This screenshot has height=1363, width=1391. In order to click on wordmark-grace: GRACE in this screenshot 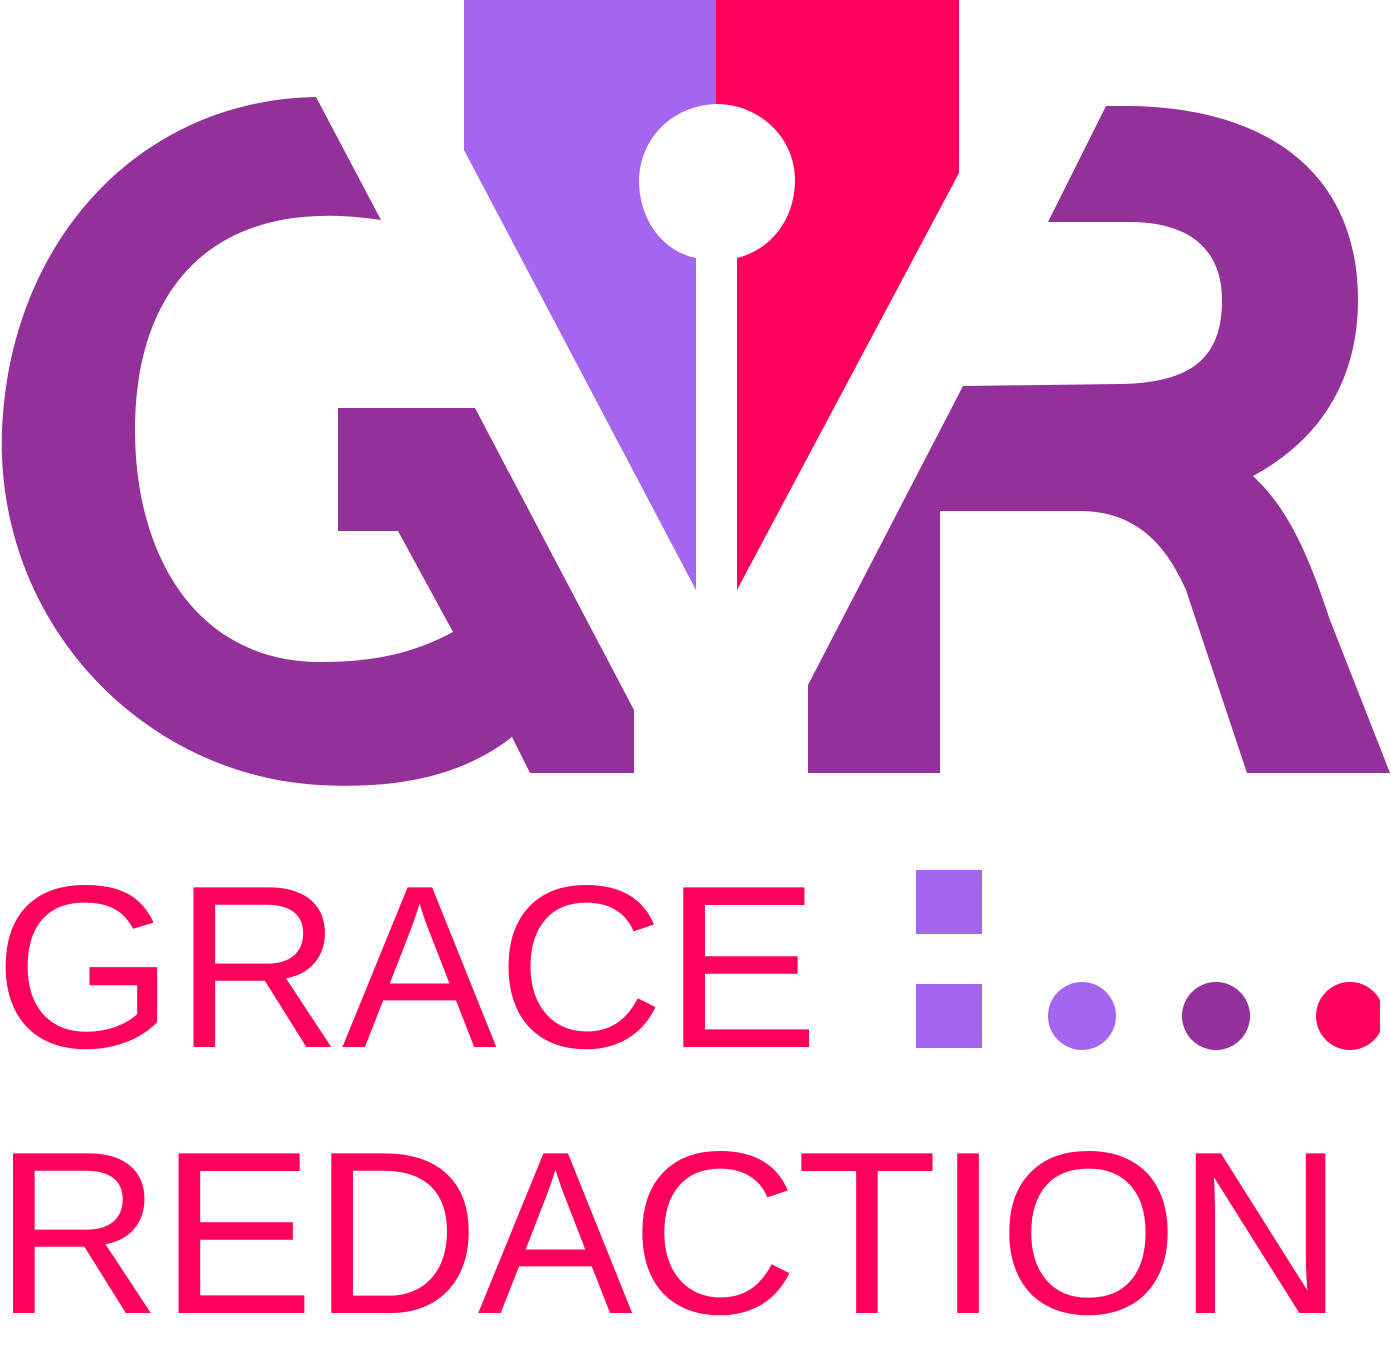, I will do `click(410, 967)`.